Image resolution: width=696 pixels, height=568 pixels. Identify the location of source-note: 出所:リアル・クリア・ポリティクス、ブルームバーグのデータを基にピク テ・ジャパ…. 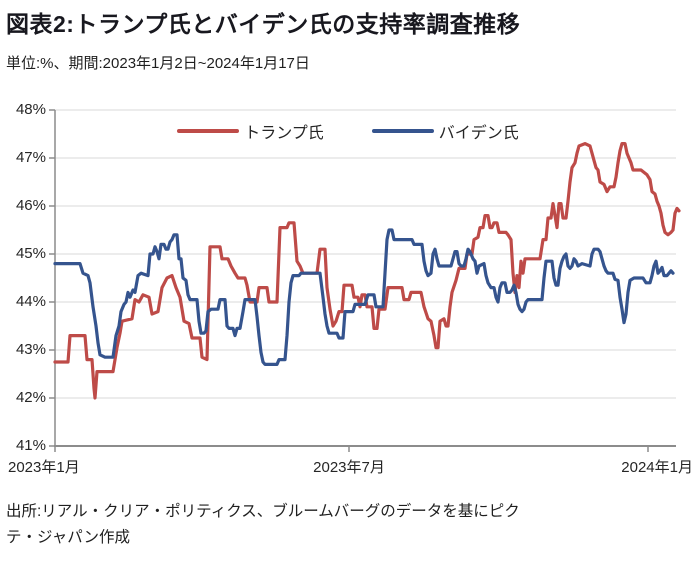
(349, 525).